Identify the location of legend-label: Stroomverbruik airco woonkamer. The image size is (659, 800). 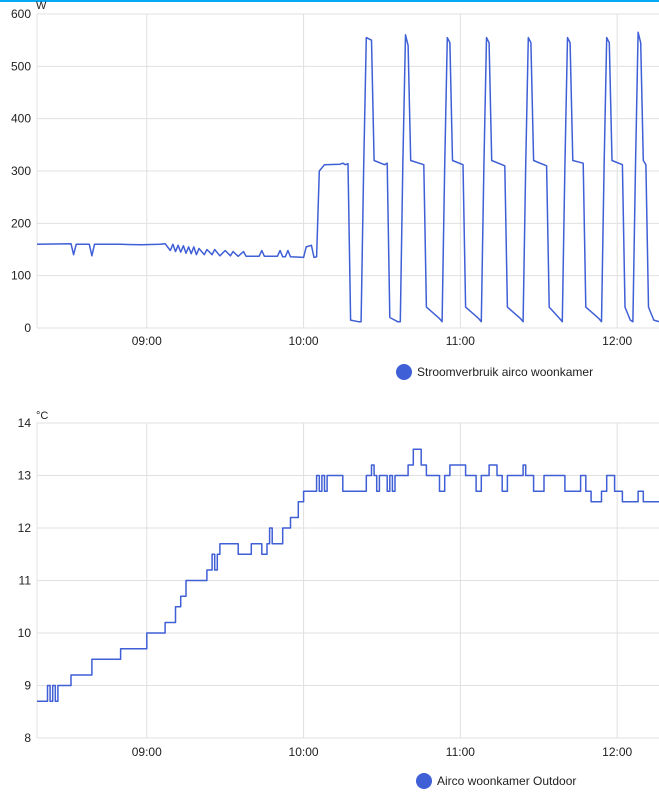
(505, 372).